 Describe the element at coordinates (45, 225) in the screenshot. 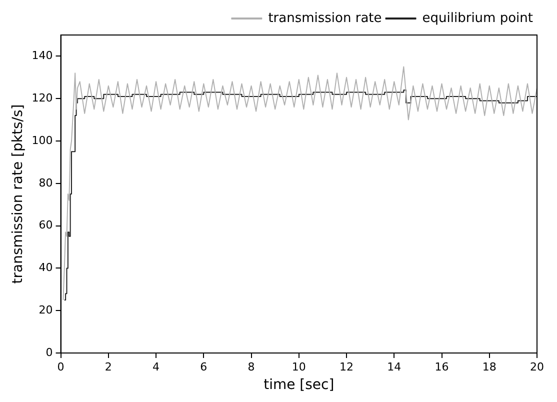

I see `y-tick-label: 60` at that location.